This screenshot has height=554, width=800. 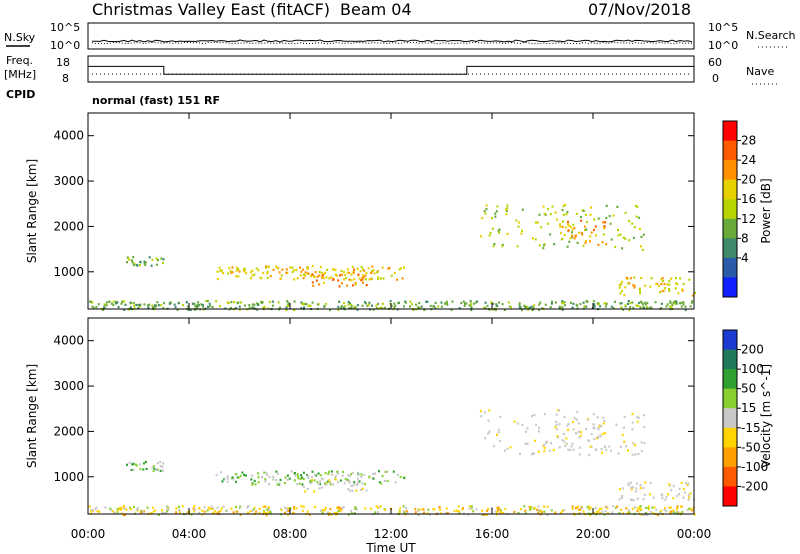 I want to click on colorbar-tick-label: 4, so click(x=745, y=258).